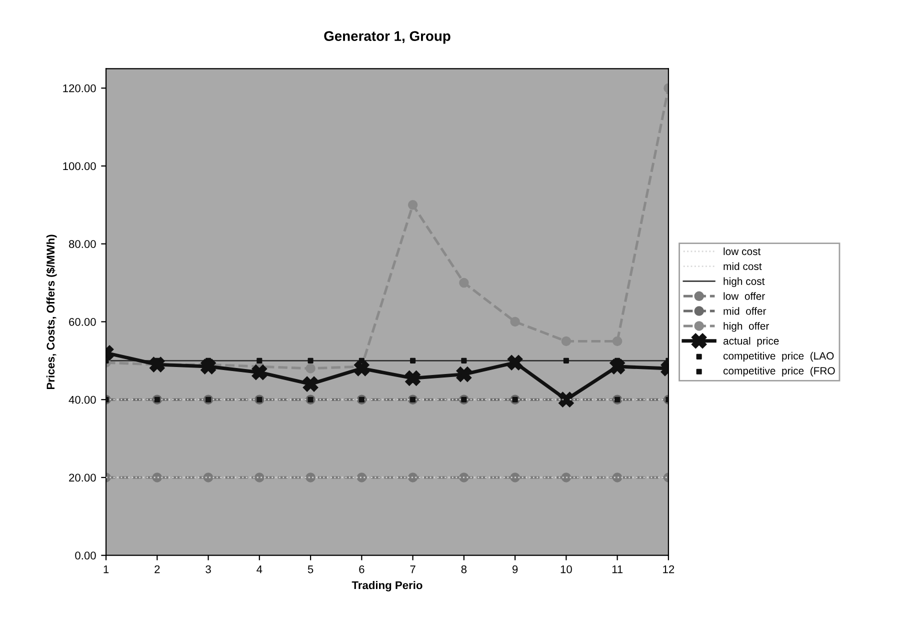 The height and width of the screenshot is (624, 922). Describe the element at coordinates (79, 88) in the screenshot. I see `y-tick-label: 120.00` at that location.